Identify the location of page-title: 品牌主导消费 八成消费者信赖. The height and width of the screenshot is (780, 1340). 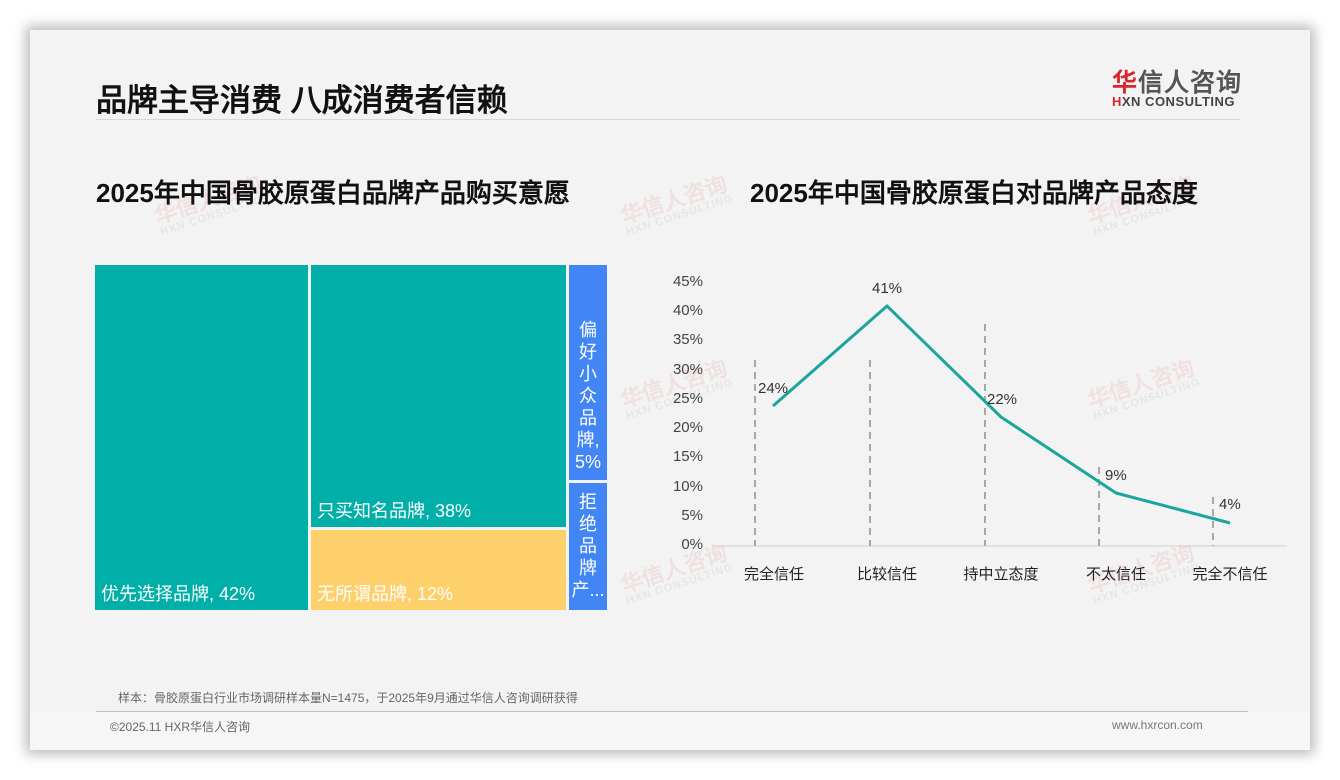
(302, 100).